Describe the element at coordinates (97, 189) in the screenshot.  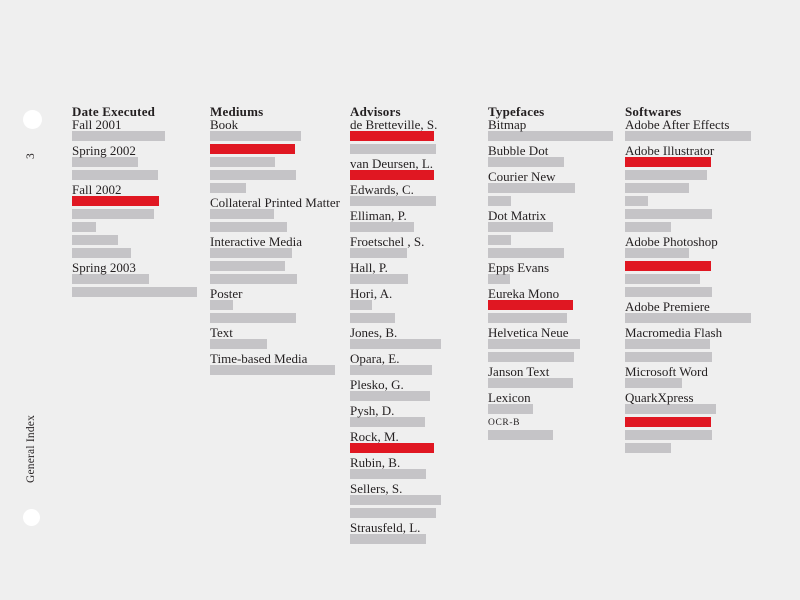
I see `entry-label-fall-2002: Fall 2002` at that location.